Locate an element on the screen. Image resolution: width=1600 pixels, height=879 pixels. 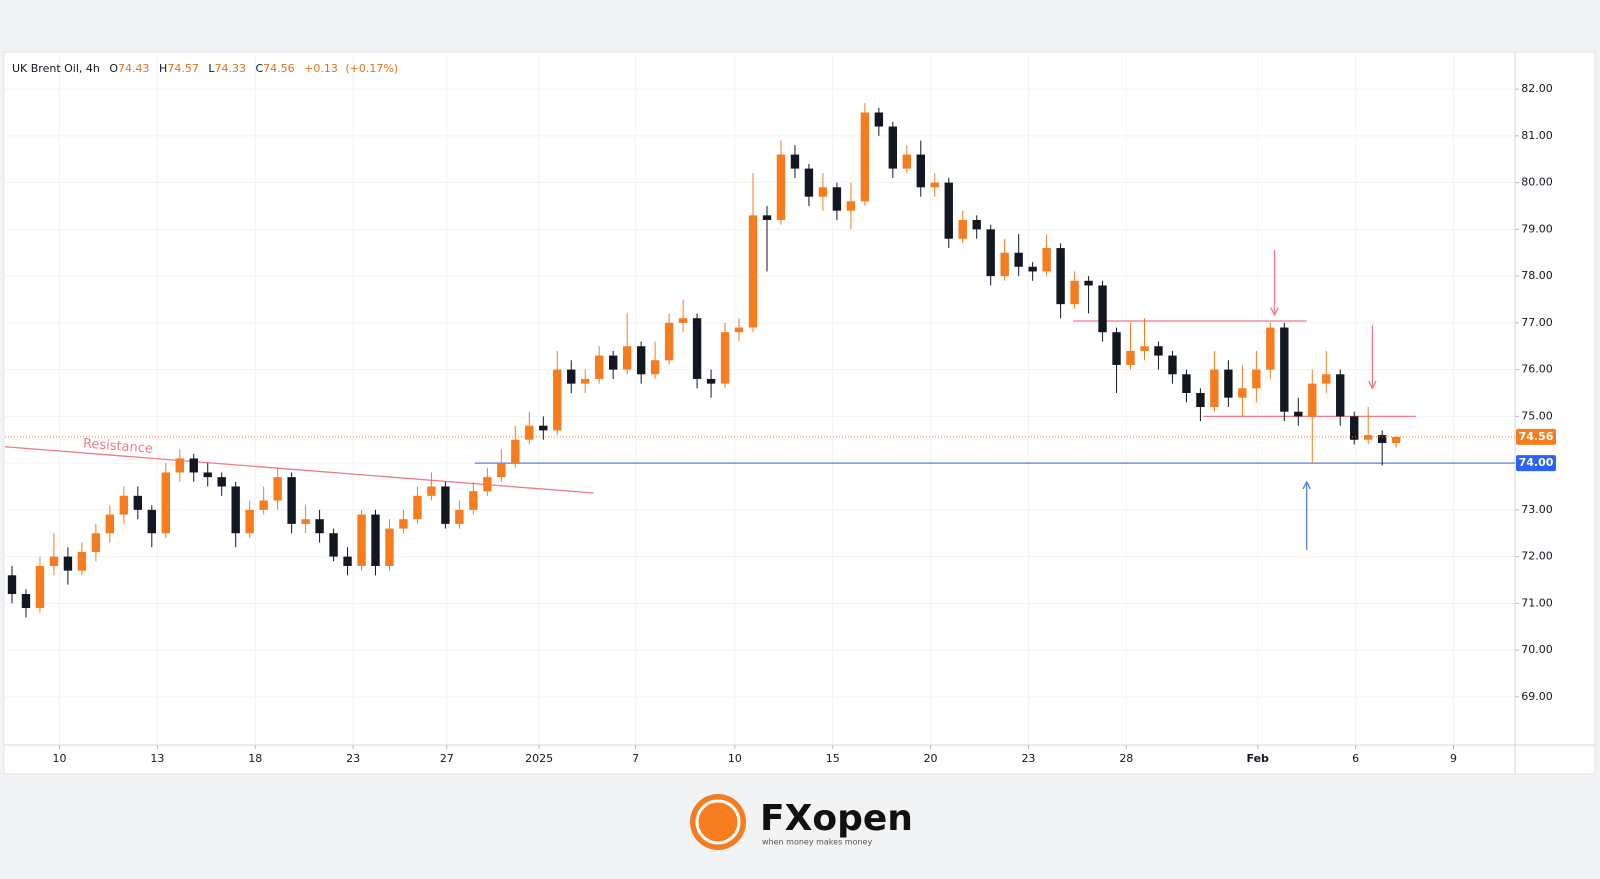
change: +0.13 is located at coordinates (321, 68).